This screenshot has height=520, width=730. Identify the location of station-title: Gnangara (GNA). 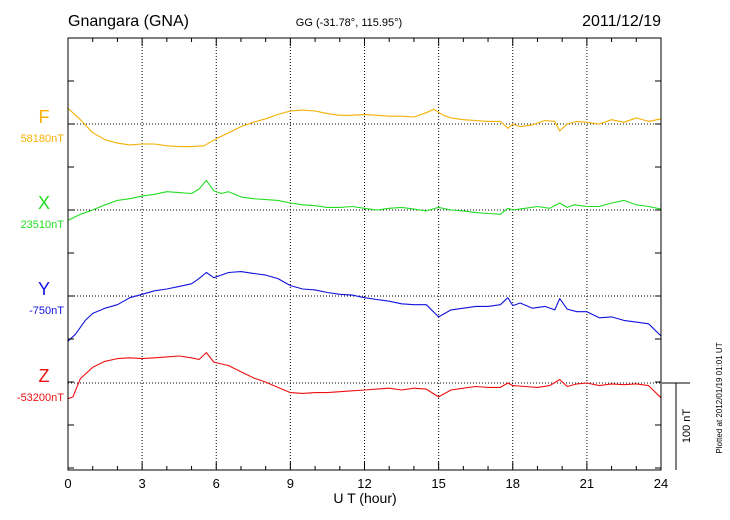
(128, 21).